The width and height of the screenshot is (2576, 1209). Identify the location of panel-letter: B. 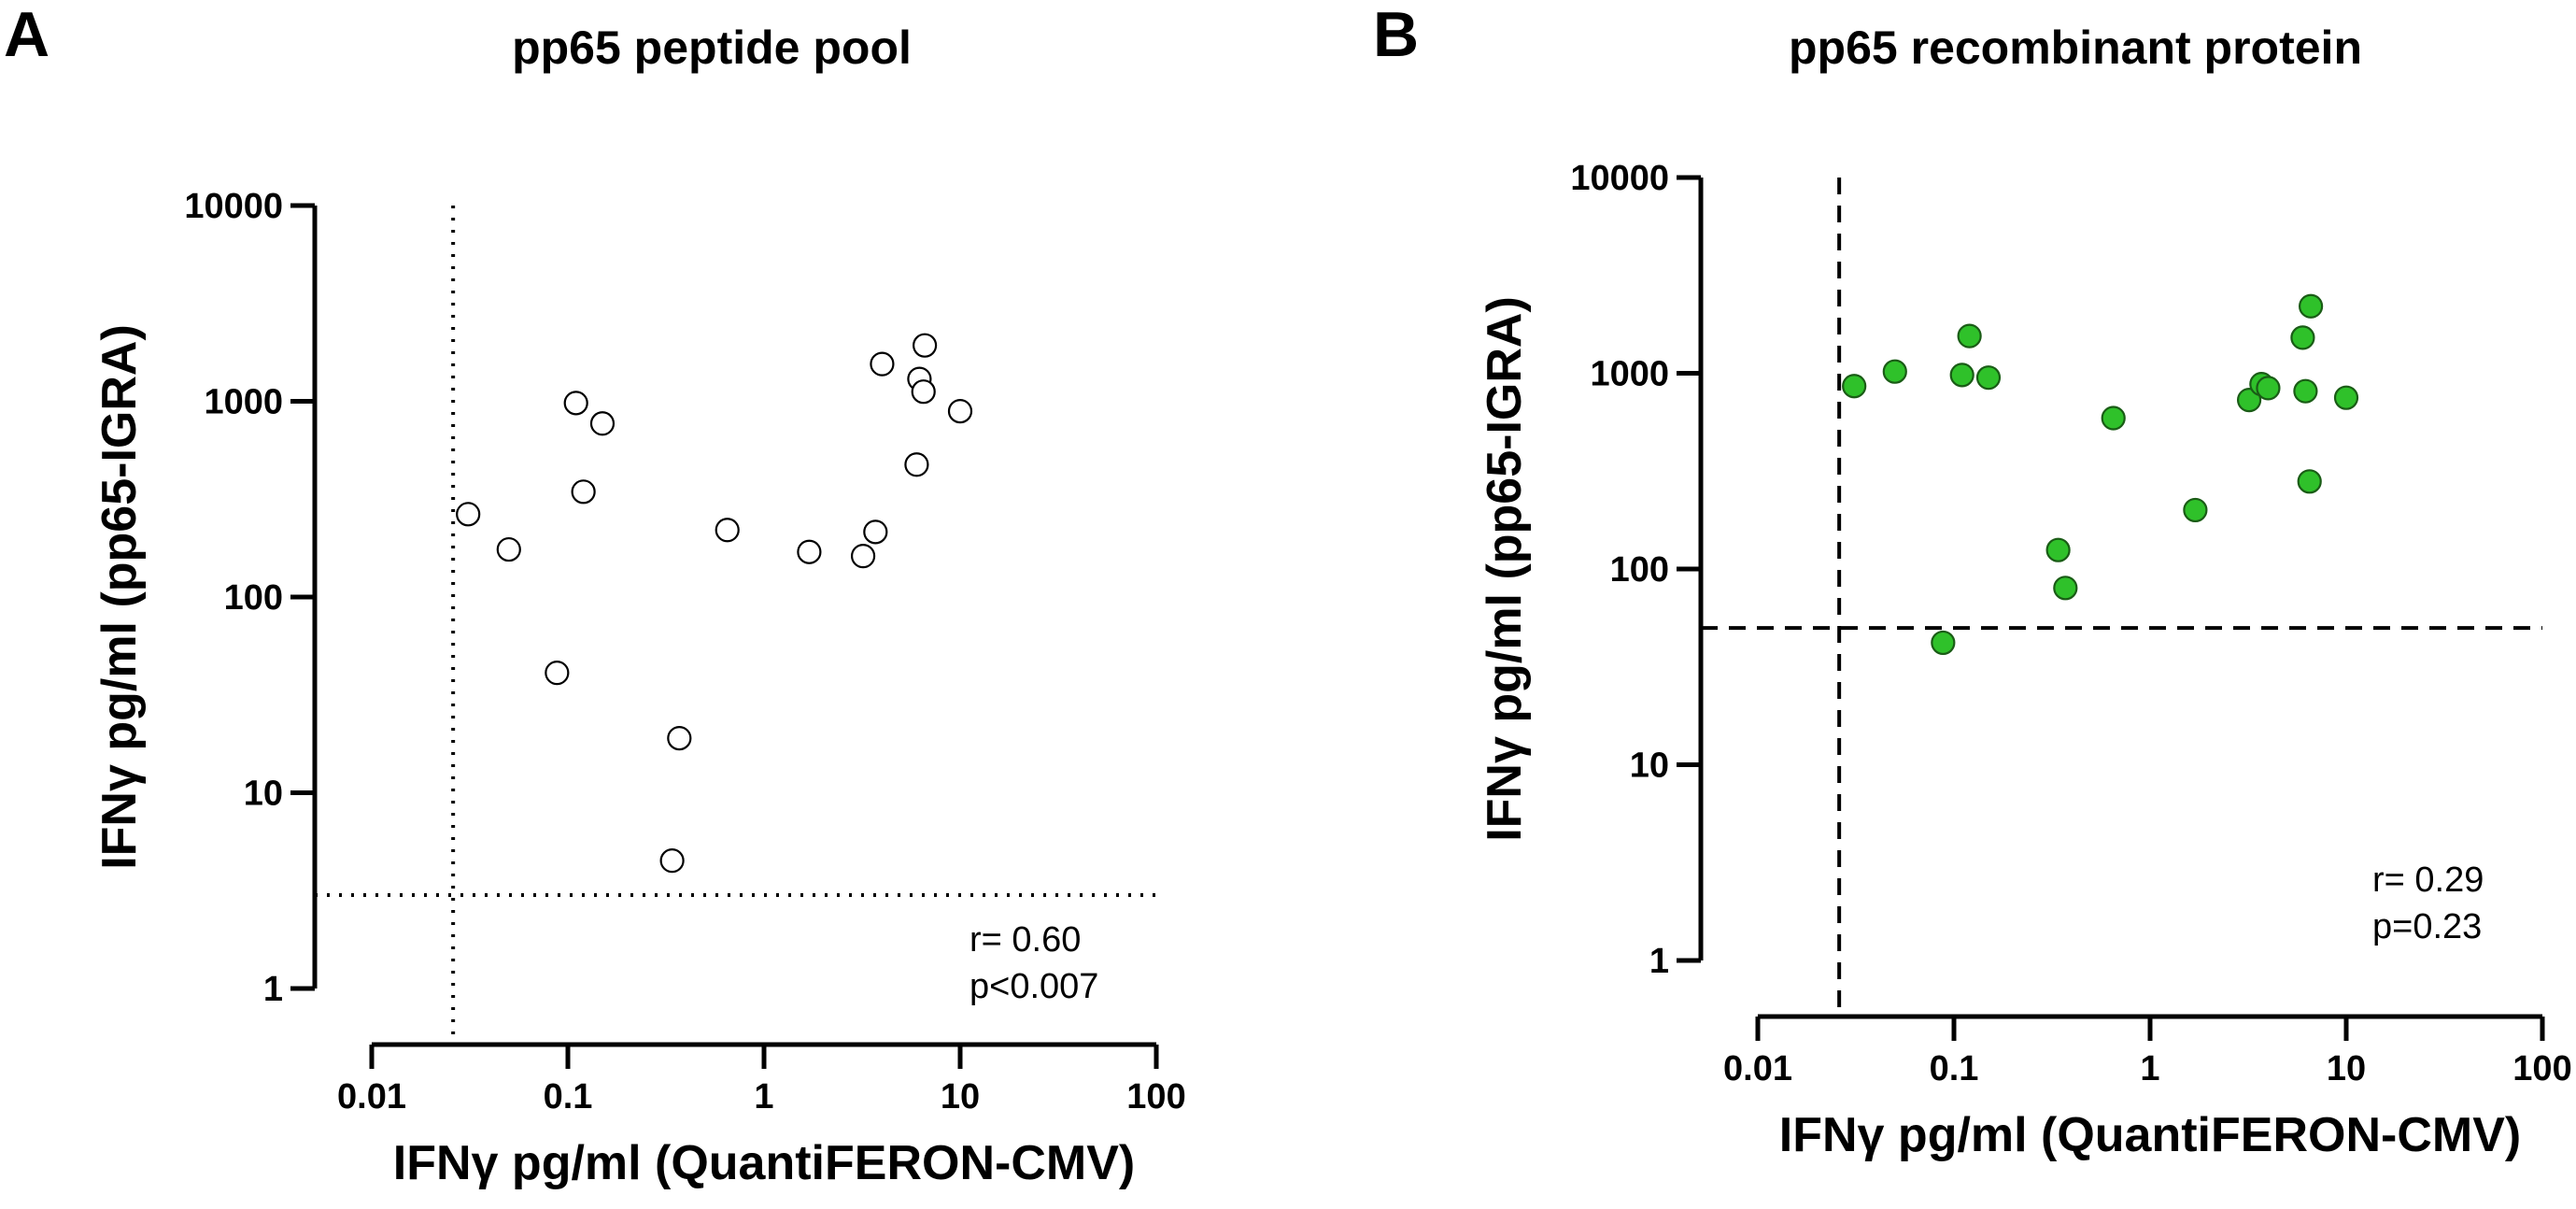
(1396, 35).